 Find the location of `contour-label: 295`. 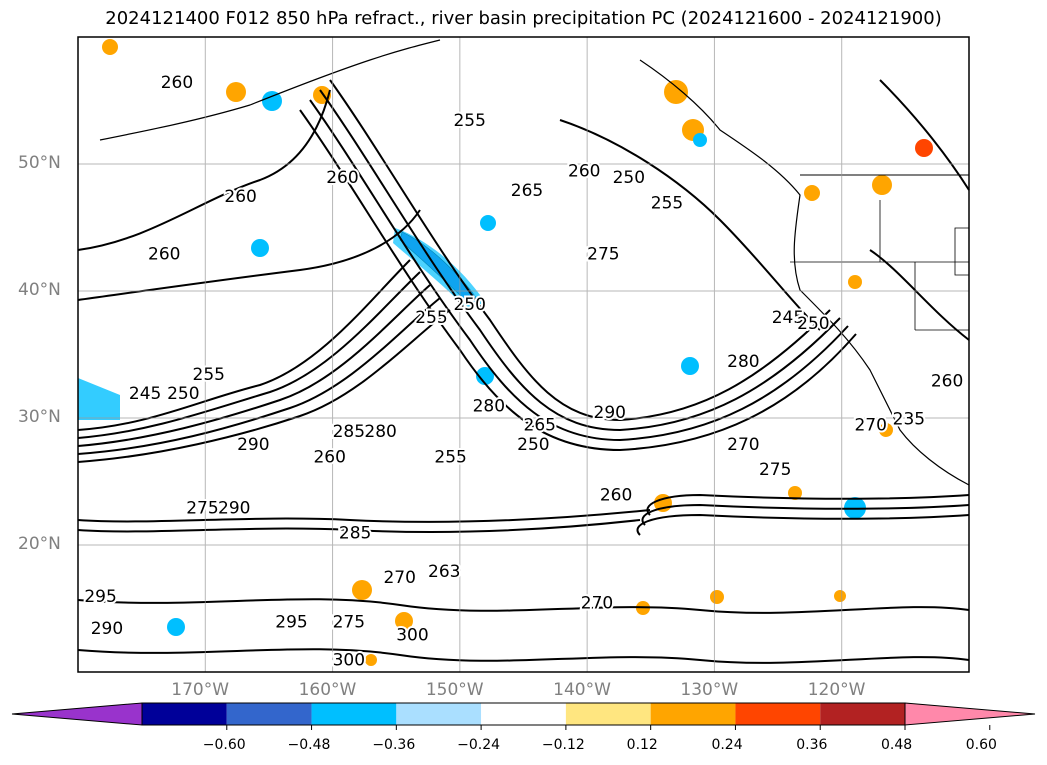

contour-label: 295 is located at coordinates (291, 623).